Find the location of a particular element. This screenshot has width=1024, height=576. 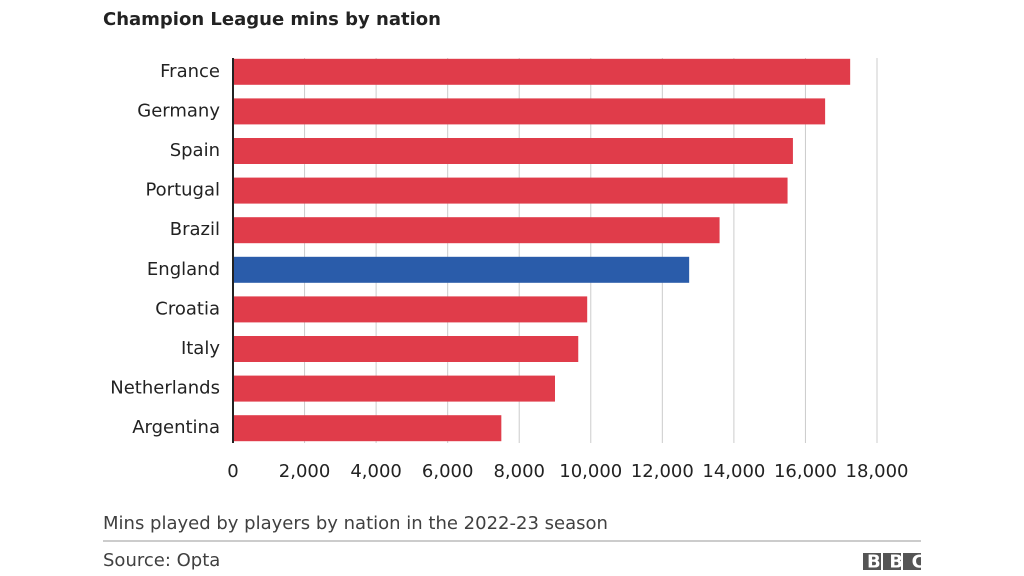

x-tick-label: 10,000 is located at coordinates (590, 471).